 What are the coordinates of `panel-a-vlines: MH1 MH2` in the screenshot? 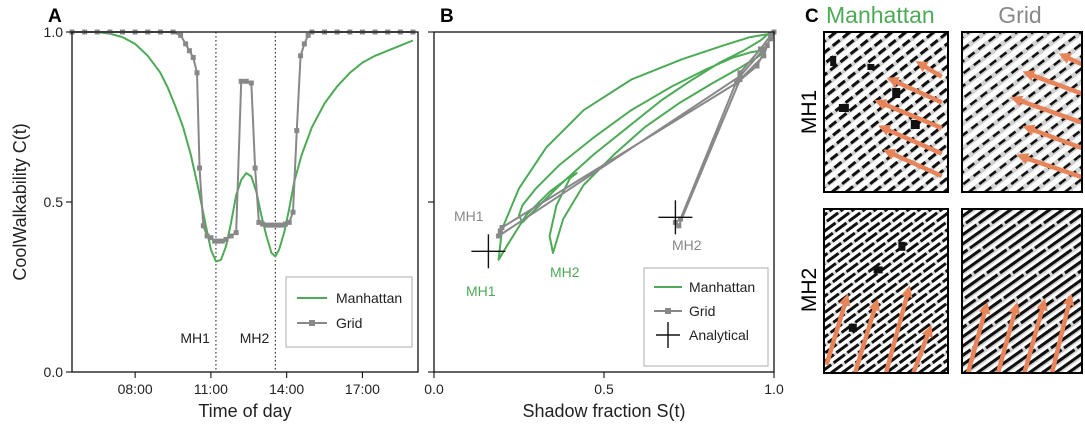 It's located at (228, 202).